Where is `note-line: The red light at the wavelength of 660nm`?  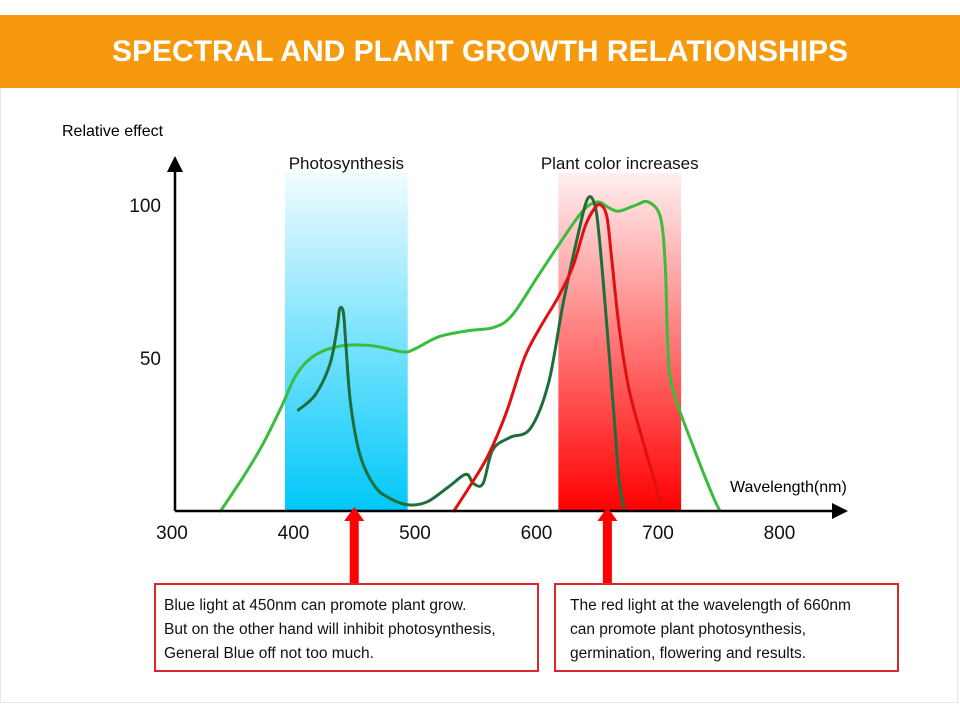 note-line: The red light at the wavelength of 660nm is located at coordinates (710, 605).